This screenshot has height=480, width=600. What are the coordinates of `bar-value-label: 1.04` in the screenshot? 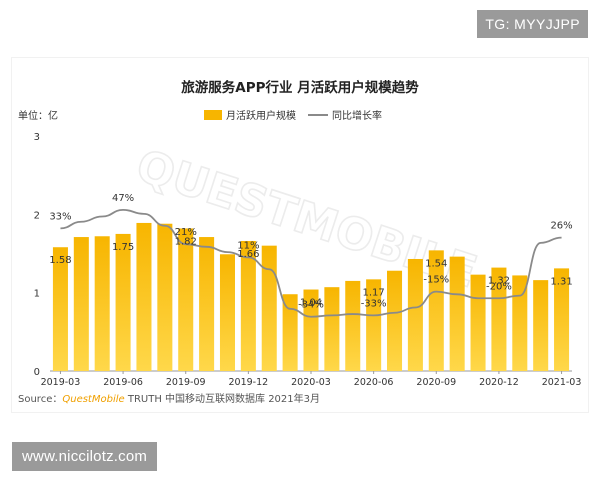 It's located at (311, 303).